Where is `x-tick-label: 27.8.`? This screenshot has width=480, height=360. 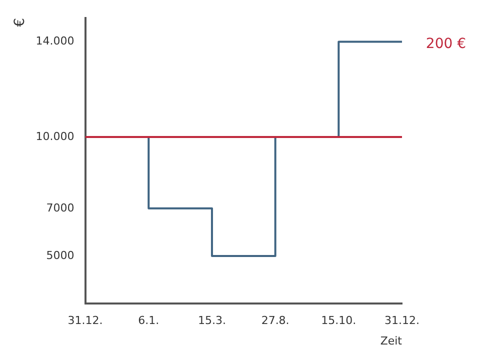
x-tick-label: 27.8. is located at coordinates (275, 321).